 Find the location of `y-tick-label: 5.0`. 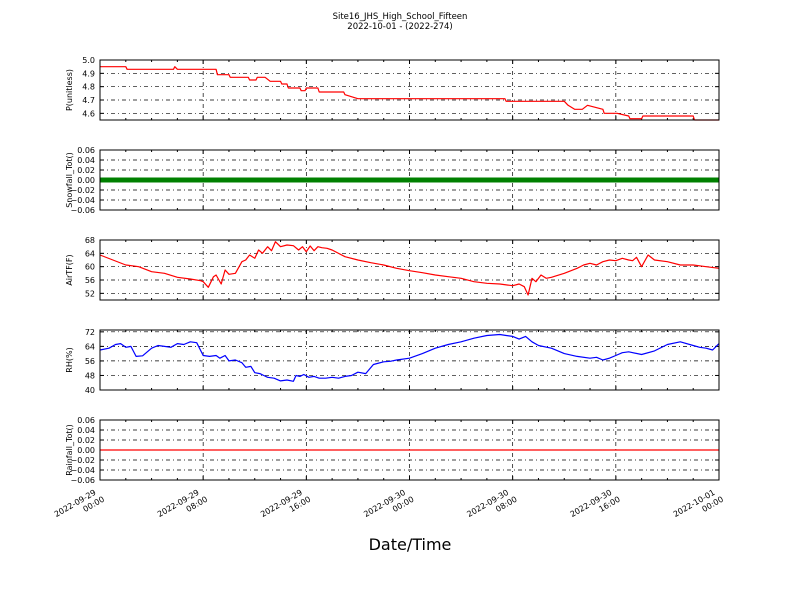

y-tick-label: 5.0 is located at coordinates (88, 60).